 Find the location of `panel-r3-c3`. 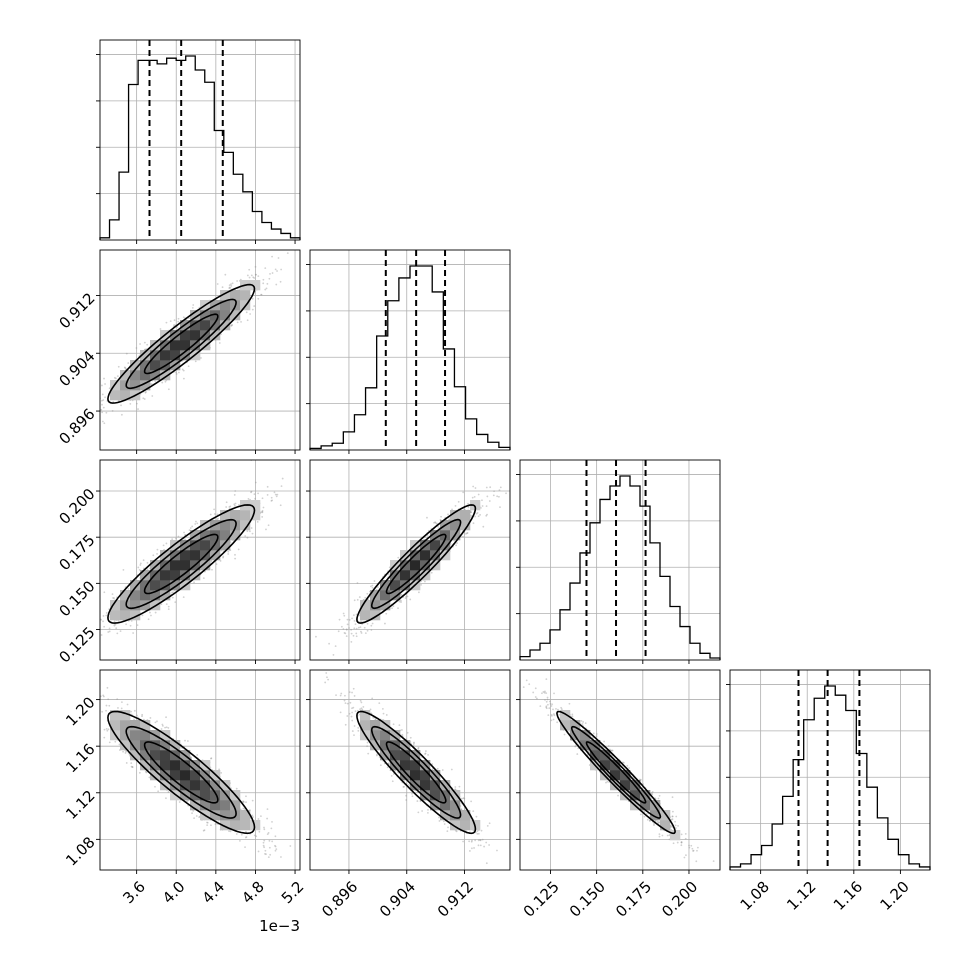

panel-r3-c3 is located at coordinates (828, 771).